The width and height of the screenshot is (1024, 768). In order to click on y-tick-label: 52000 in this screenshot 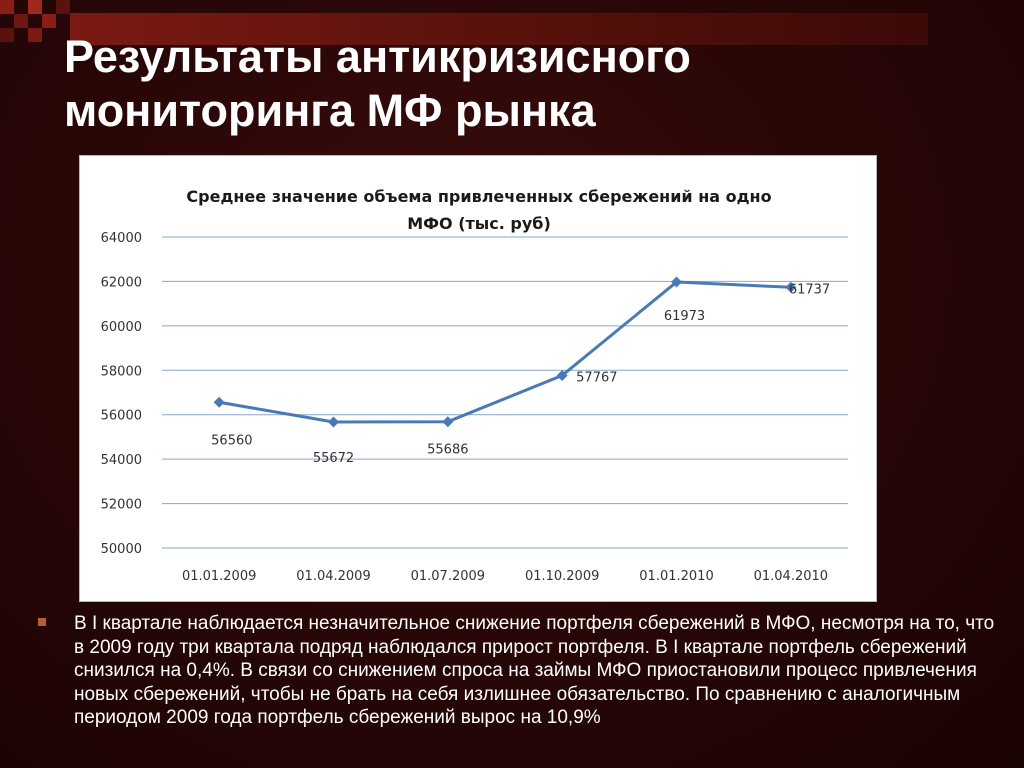, I will do `click(121, 505)`.